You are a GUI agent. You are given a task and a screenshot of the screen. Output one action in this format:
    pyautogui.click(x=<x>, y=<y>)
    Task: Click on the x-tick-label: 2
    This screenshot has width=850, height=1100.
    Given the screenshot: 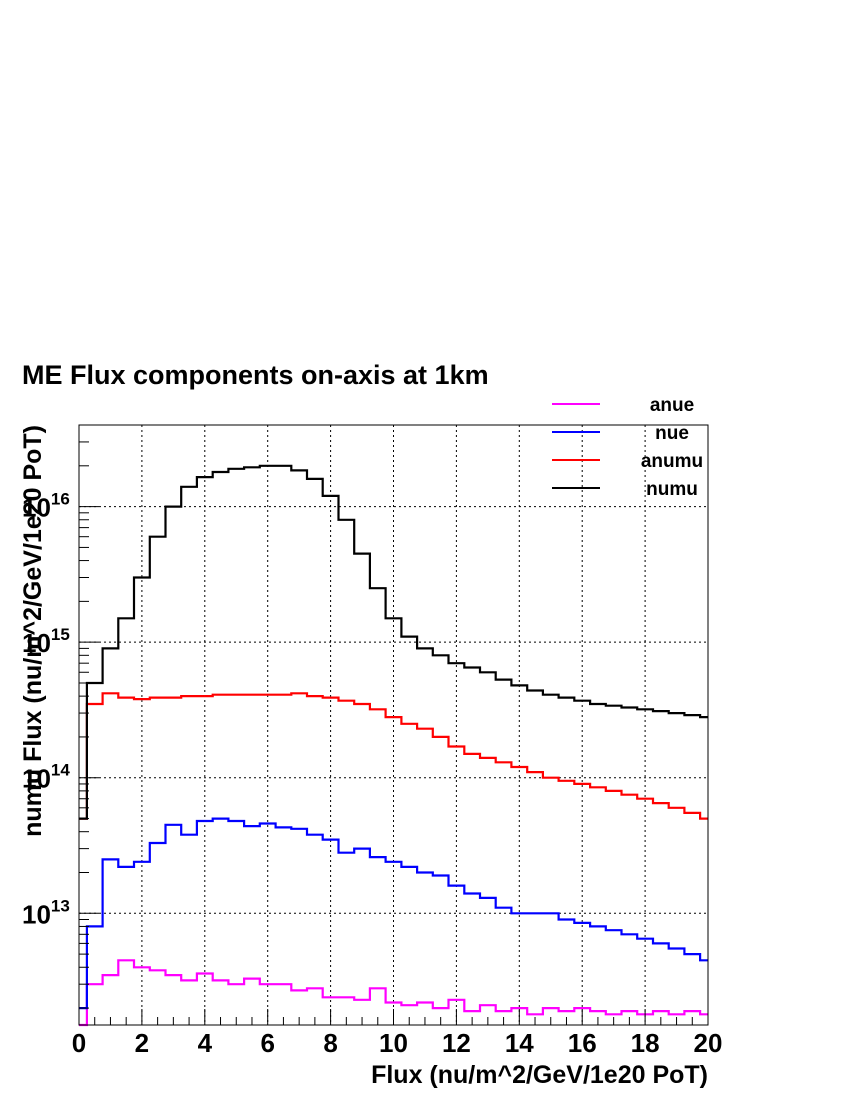 What is the action you would take?
    pyautogui.click(x=142, y=1043)
    